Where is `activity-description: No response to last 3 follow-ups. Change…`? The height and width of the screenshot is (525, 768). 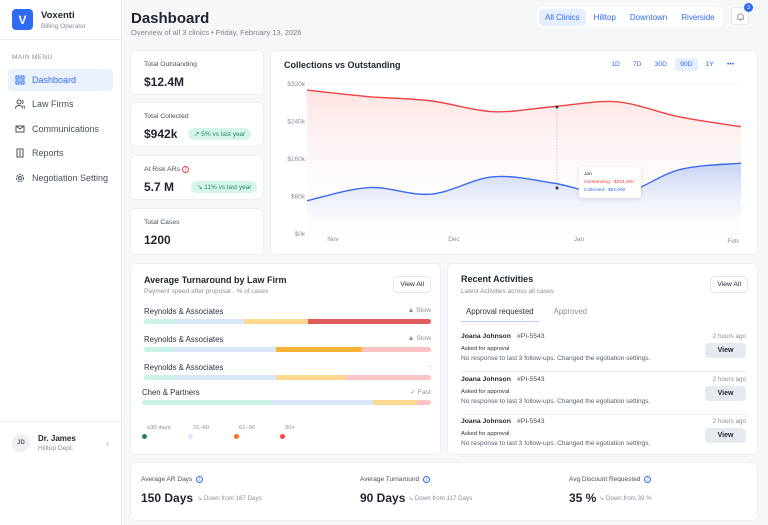 activity-description: No response to last 3 follow-ups. Change… is located at coordinates (556, 401).